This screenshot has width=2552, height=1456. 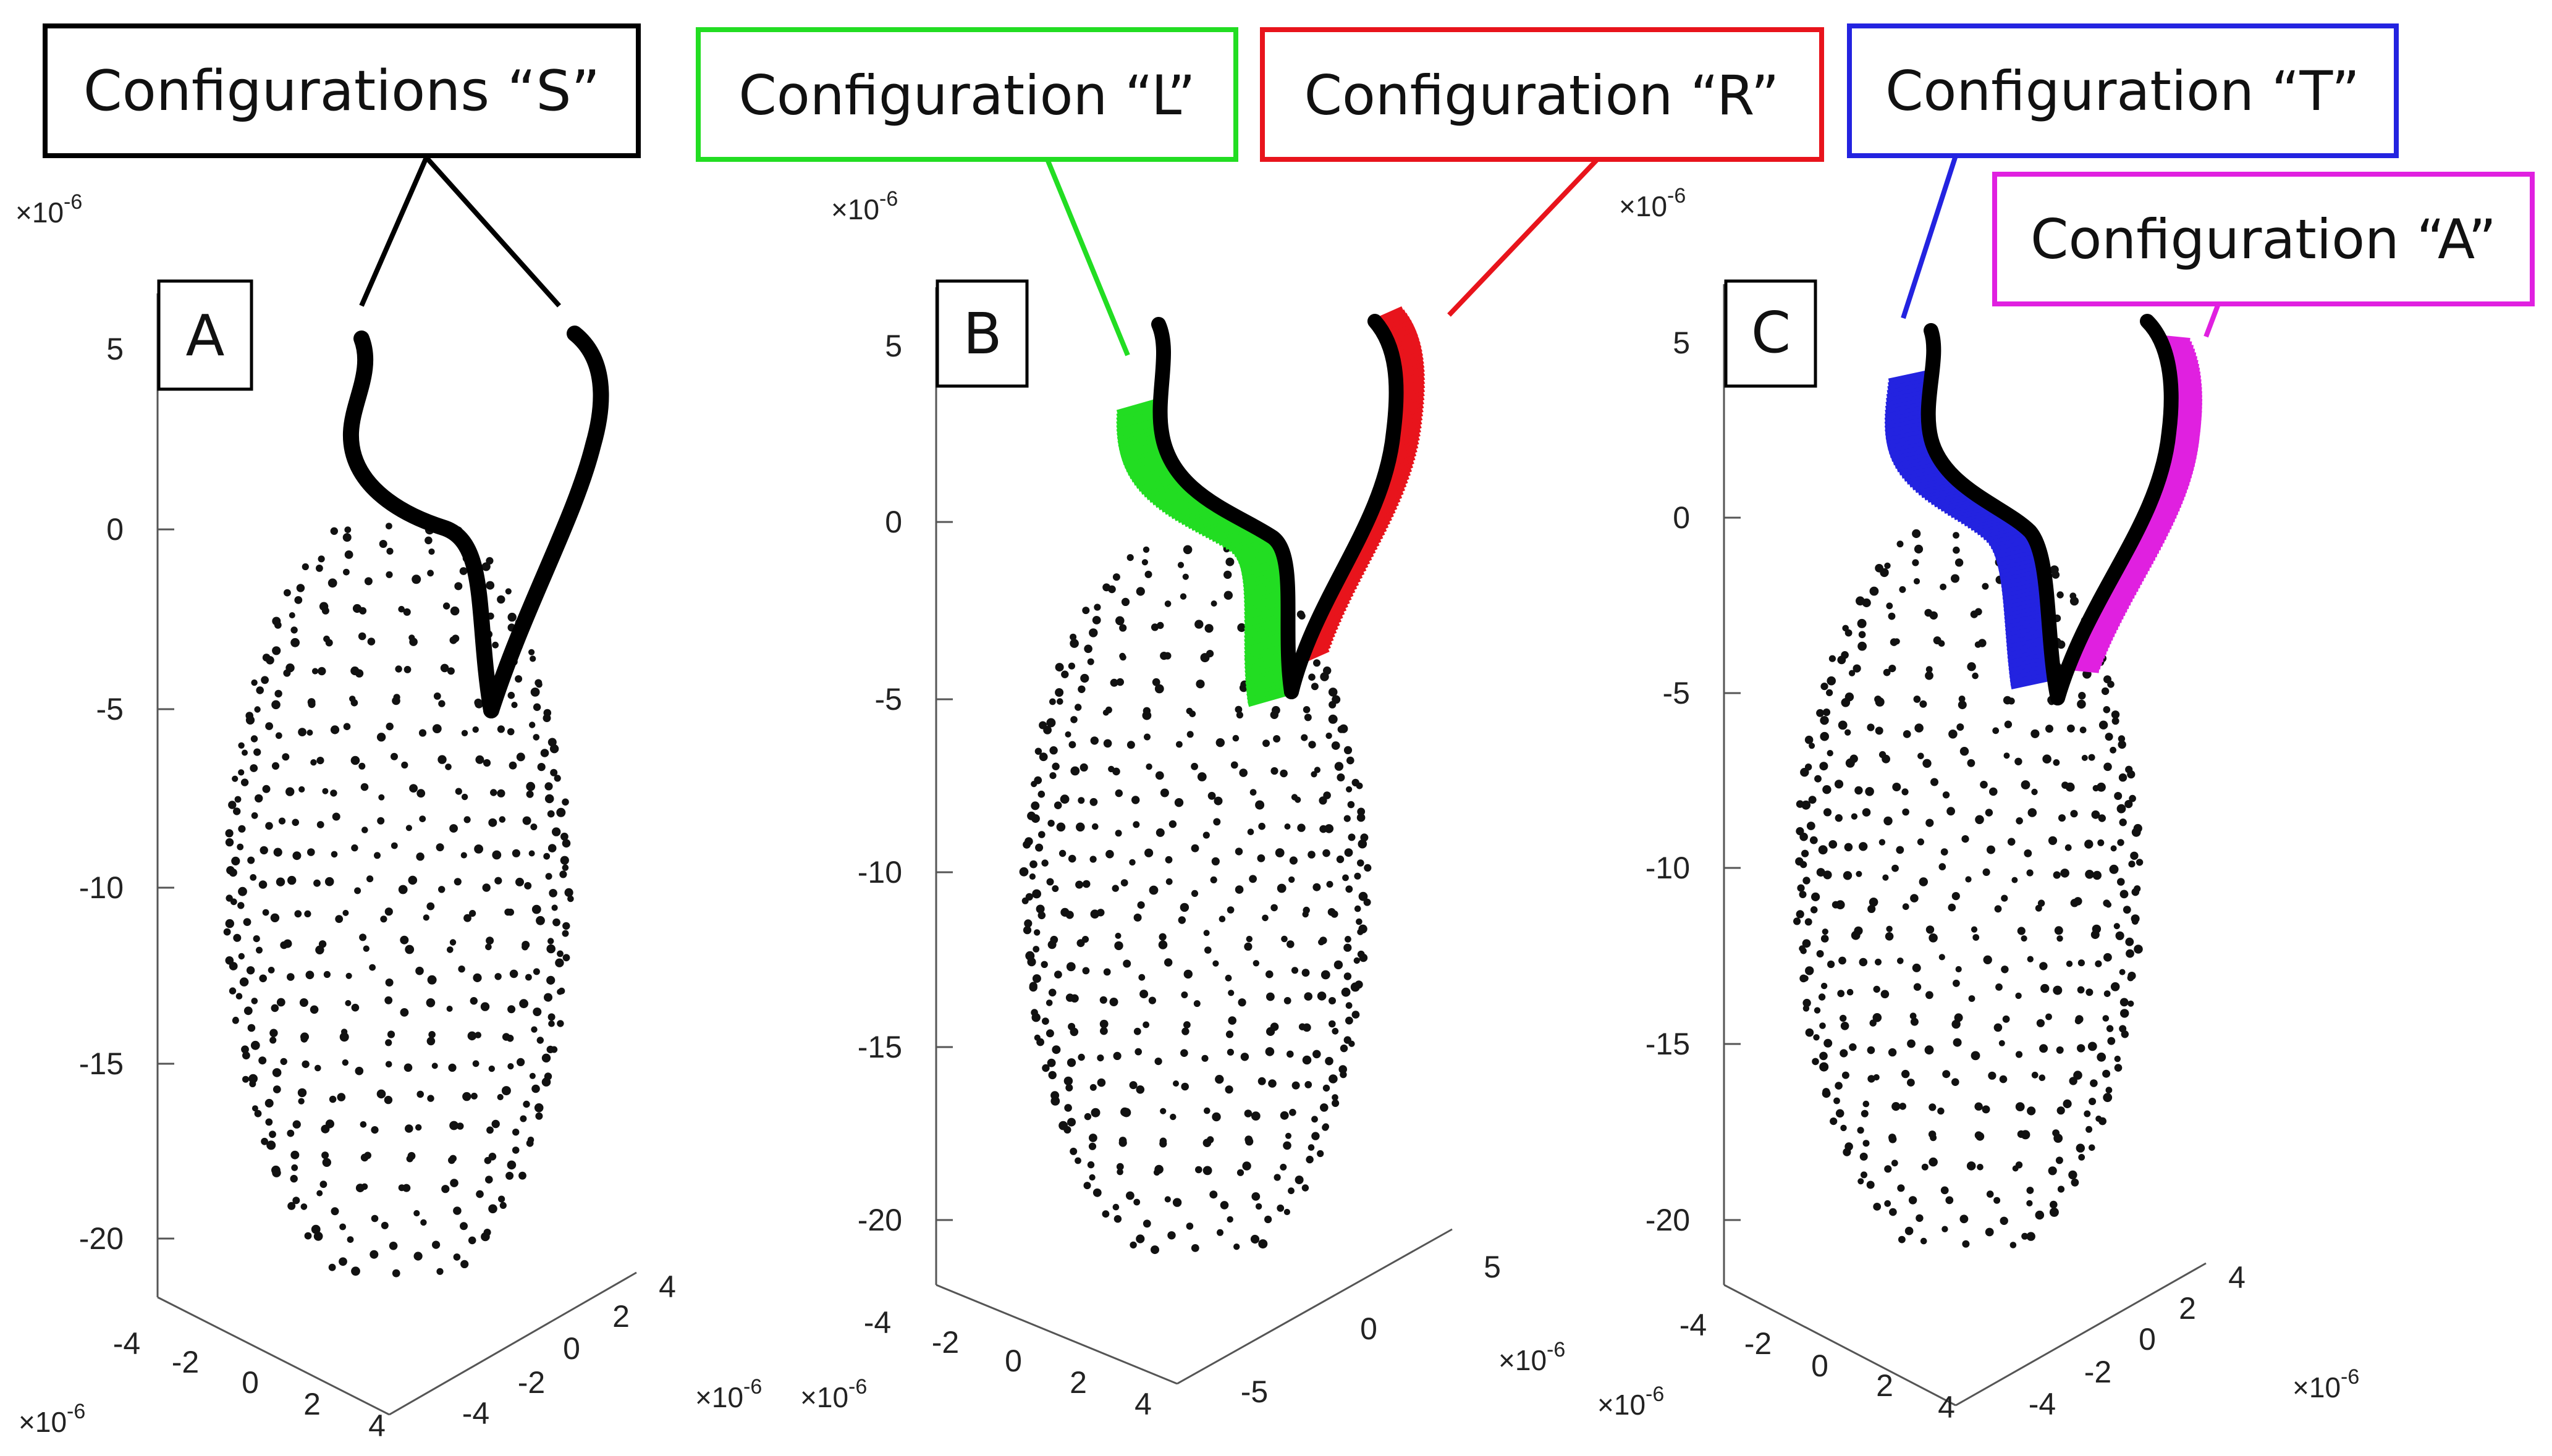 I want to click on y-tick-label: 5, so click(x=1492, y=1267).